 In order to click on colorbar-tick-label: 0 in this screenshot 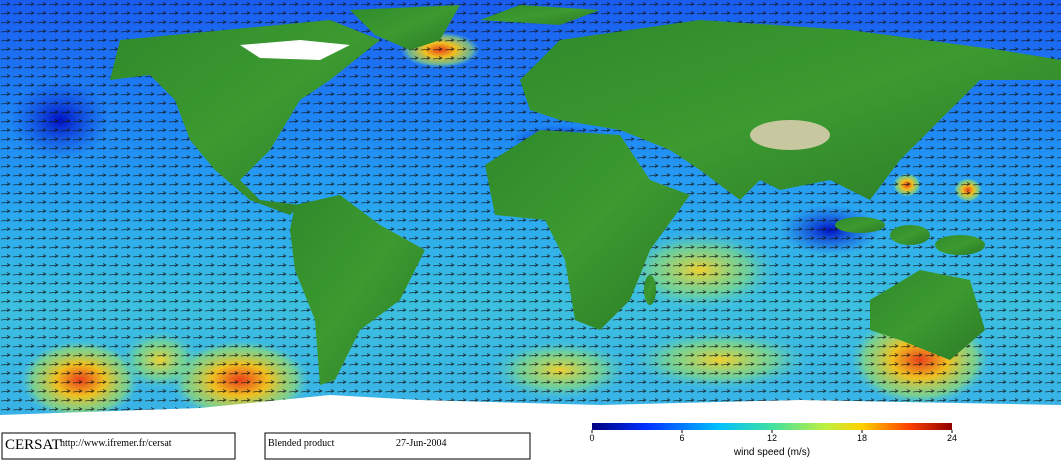, I will do `click(591, 438)`.